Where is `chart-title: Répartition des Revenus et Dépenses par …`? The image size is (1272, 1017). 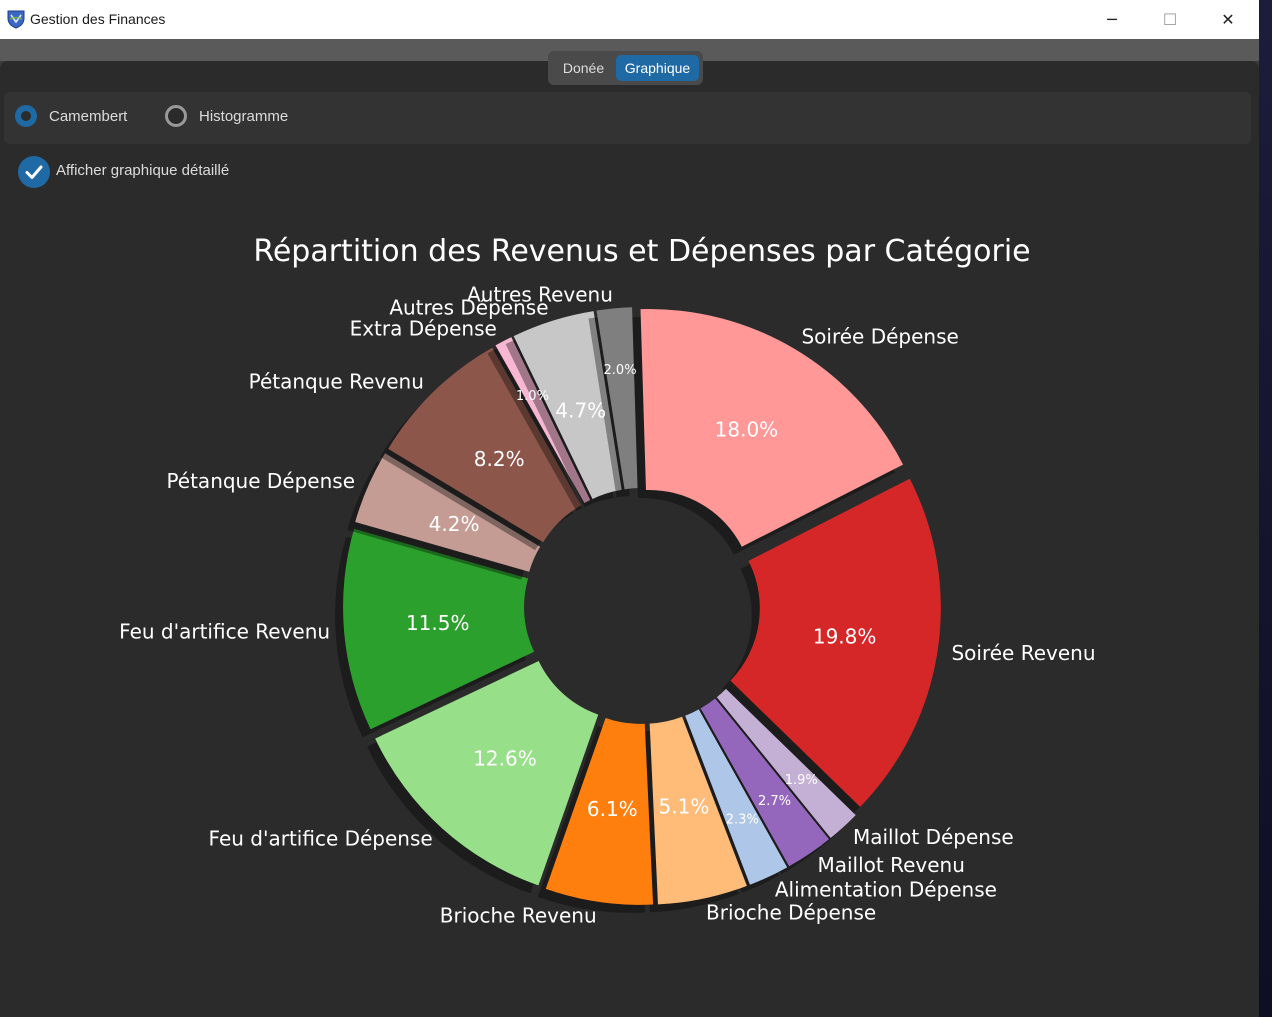
chart-title: Répartition des Revenus et Dépenses par … is located at coordinates (641, 251).